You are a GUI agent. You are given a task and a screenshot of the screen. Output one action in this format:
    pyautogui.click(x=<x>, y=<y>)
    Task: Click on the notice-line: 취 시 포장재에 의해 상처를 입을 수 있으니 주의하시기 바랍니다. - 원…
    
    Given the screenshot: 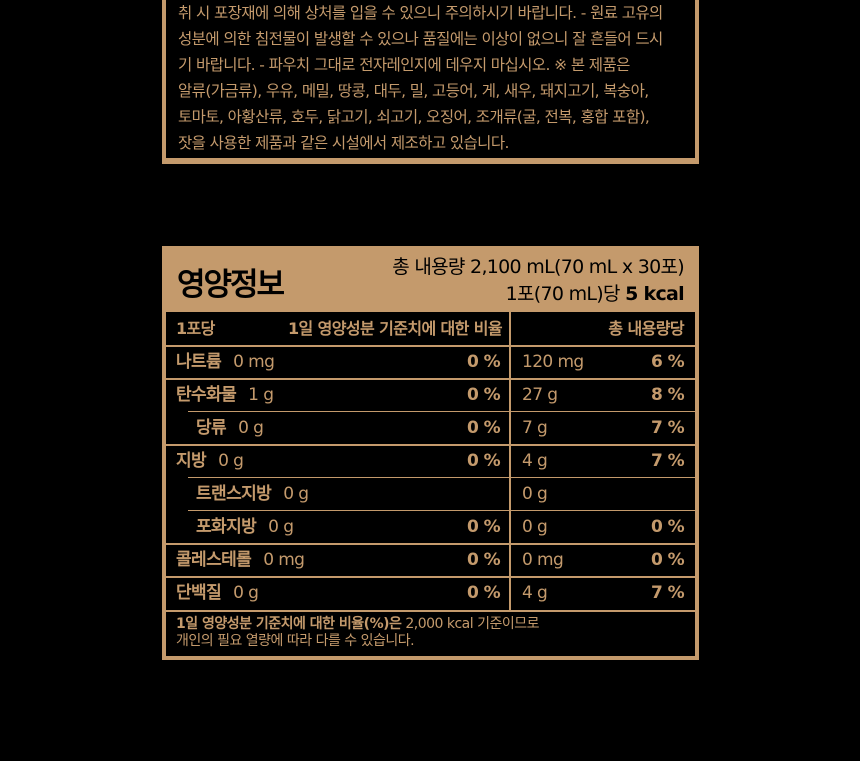 What is the action you would take?
    pyautogui.click(x=420, y=13)
    